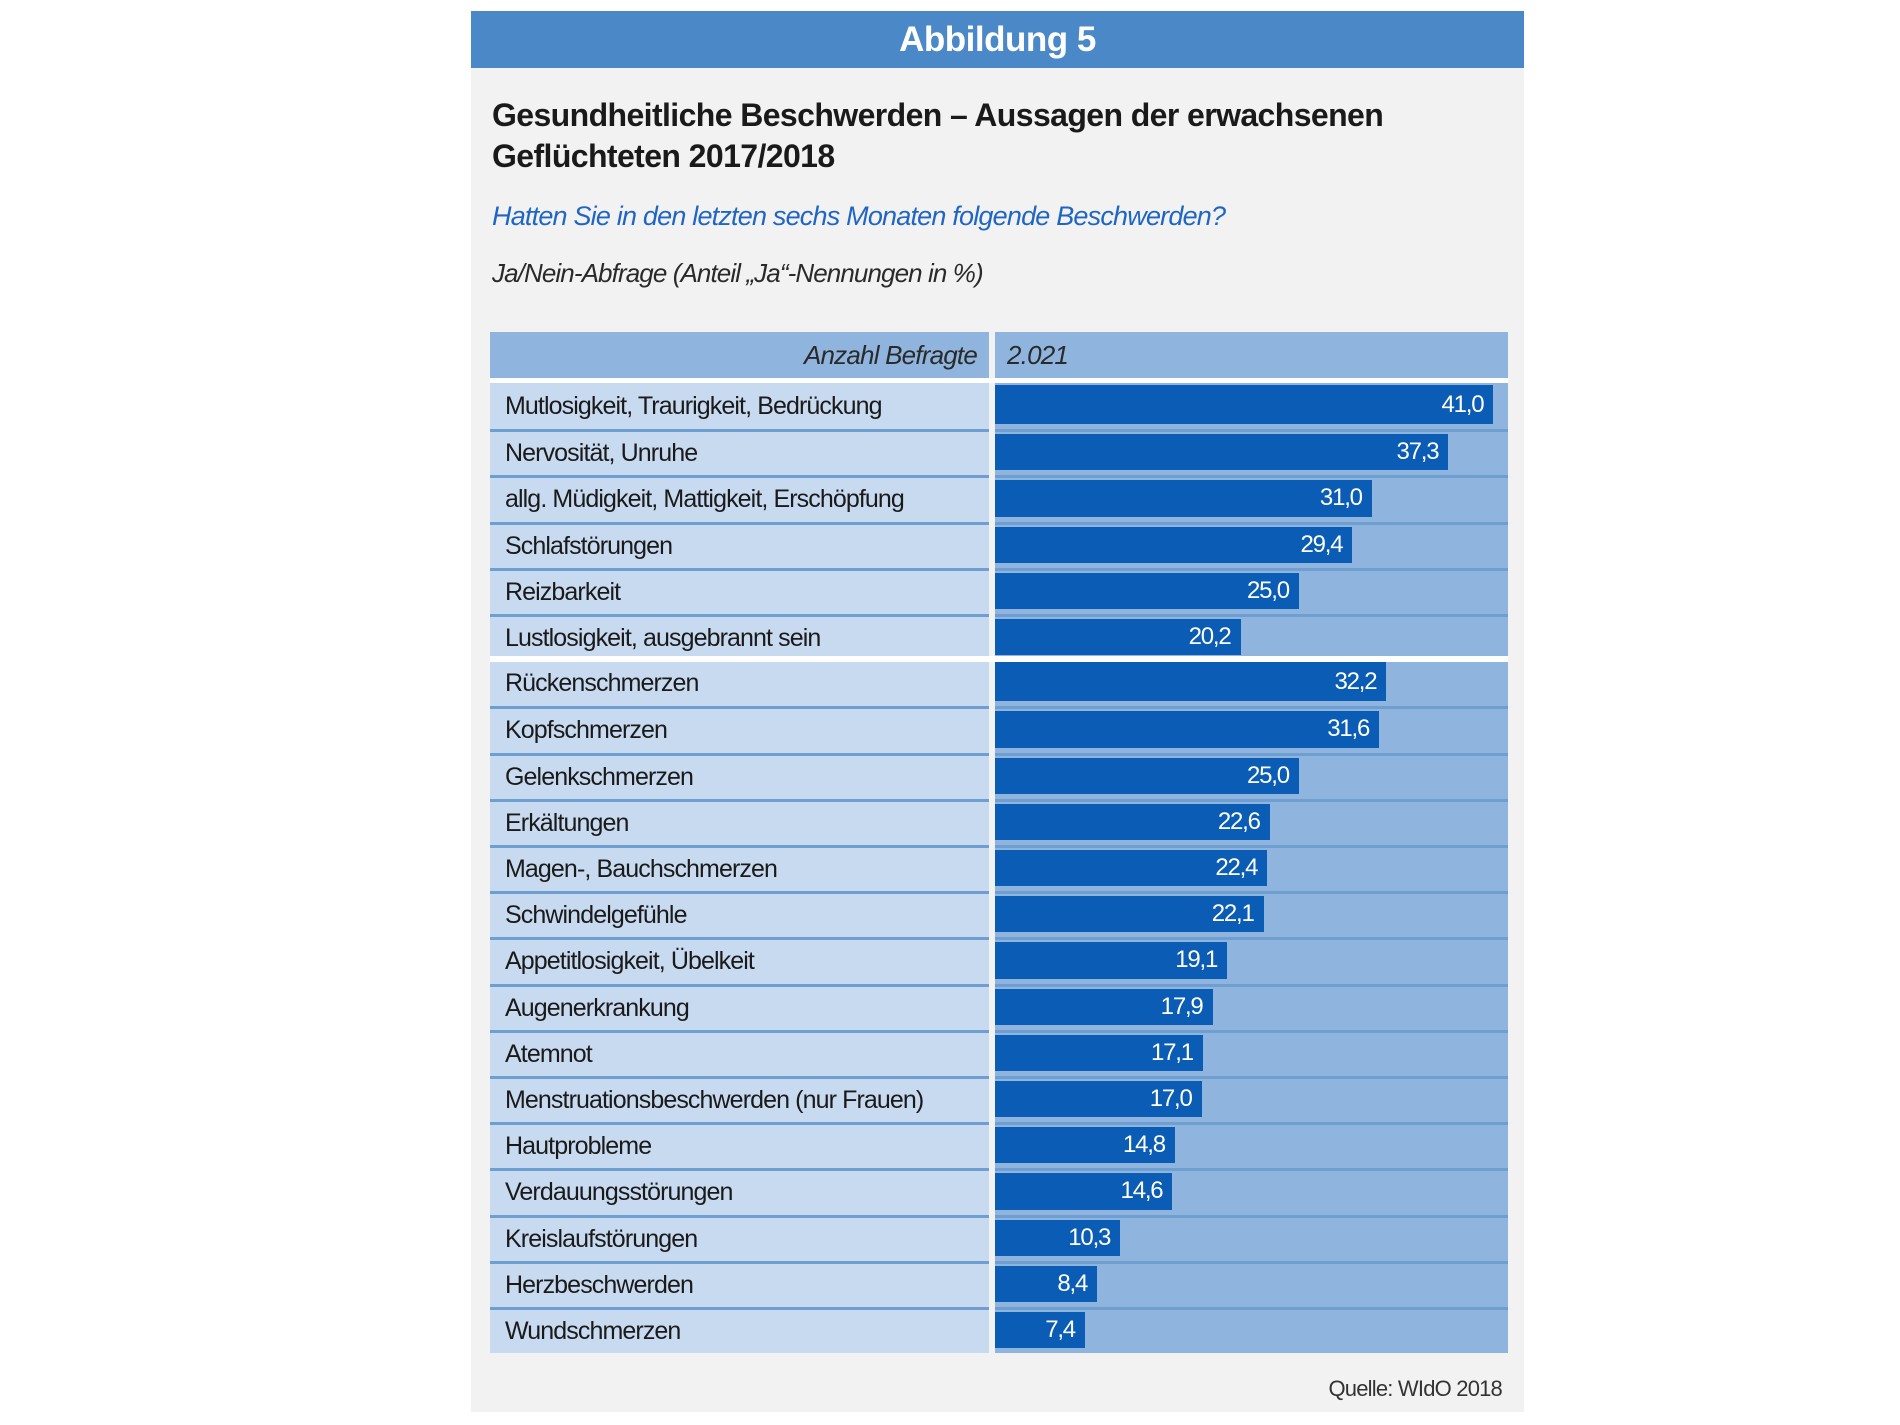  What do you see at coordinates (739, 868) in the screenshot?
I see `category-label: Magen-, Bauchschmerzen` at bounding box center [739, 868].